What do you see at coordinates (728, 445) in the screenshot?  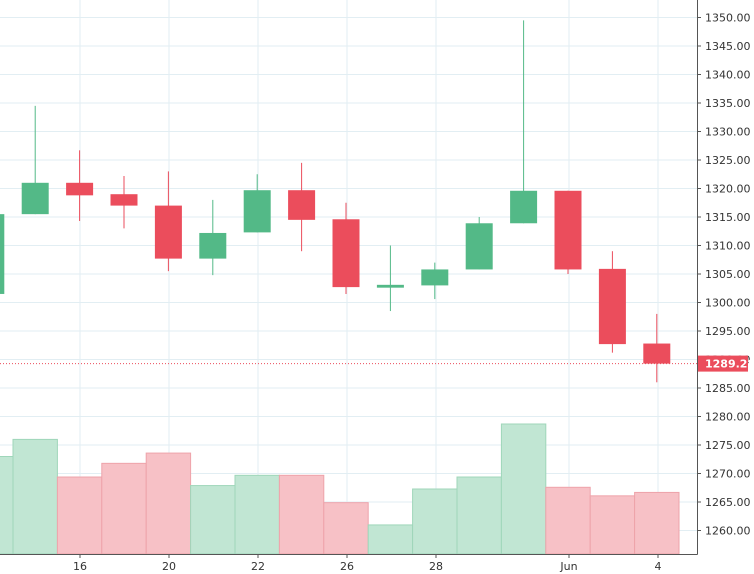 I see `y-tick-label: 1275.00` at bounding box center [728, 445].